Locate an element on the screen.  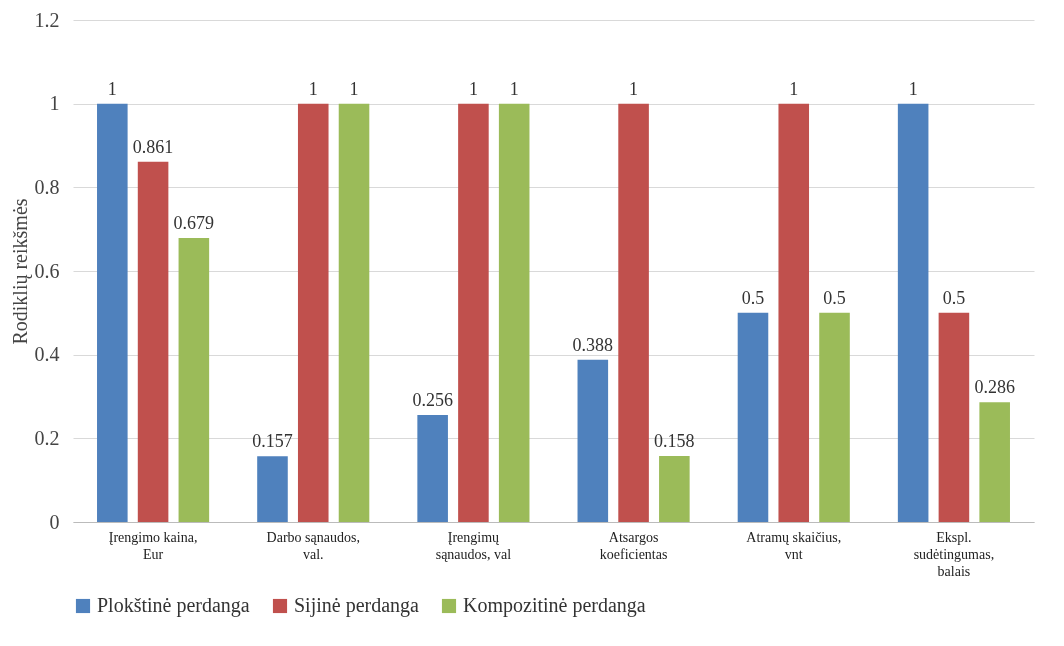
x-tick-label: Atsargos koeficientas is located at coordinates (633, 545).